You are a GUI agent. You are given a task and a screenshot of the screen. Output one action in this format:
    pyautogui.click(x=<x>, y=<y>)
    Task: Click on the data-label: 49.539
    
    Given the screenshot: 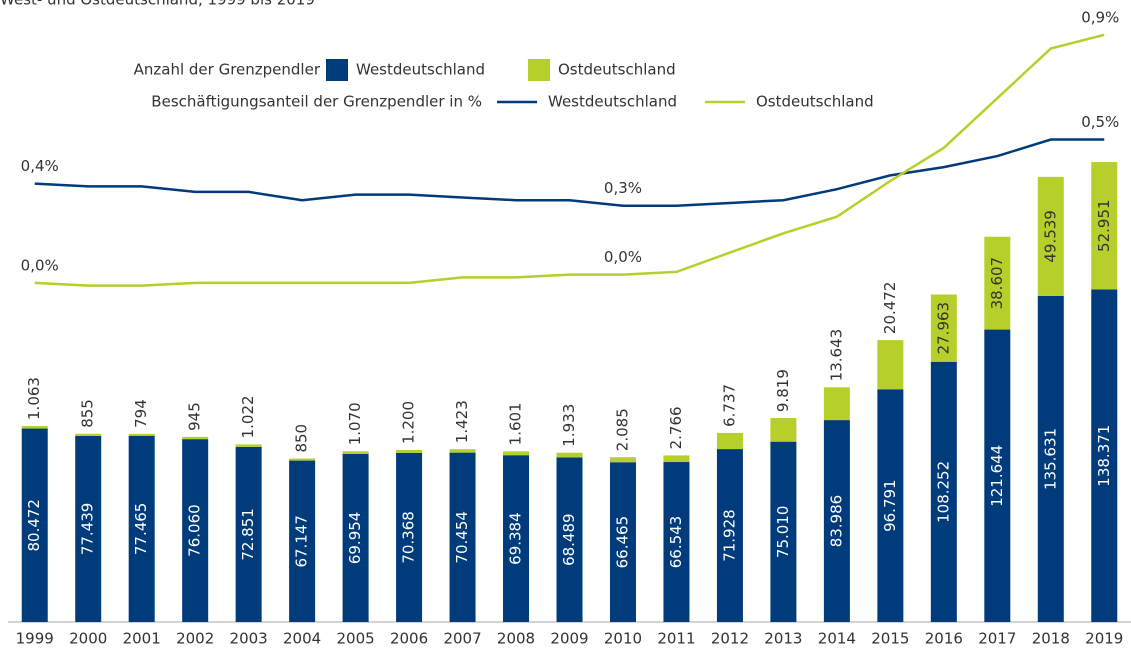 What is the action you would take?
    pyautogui.click(x=1050, y=236)
    